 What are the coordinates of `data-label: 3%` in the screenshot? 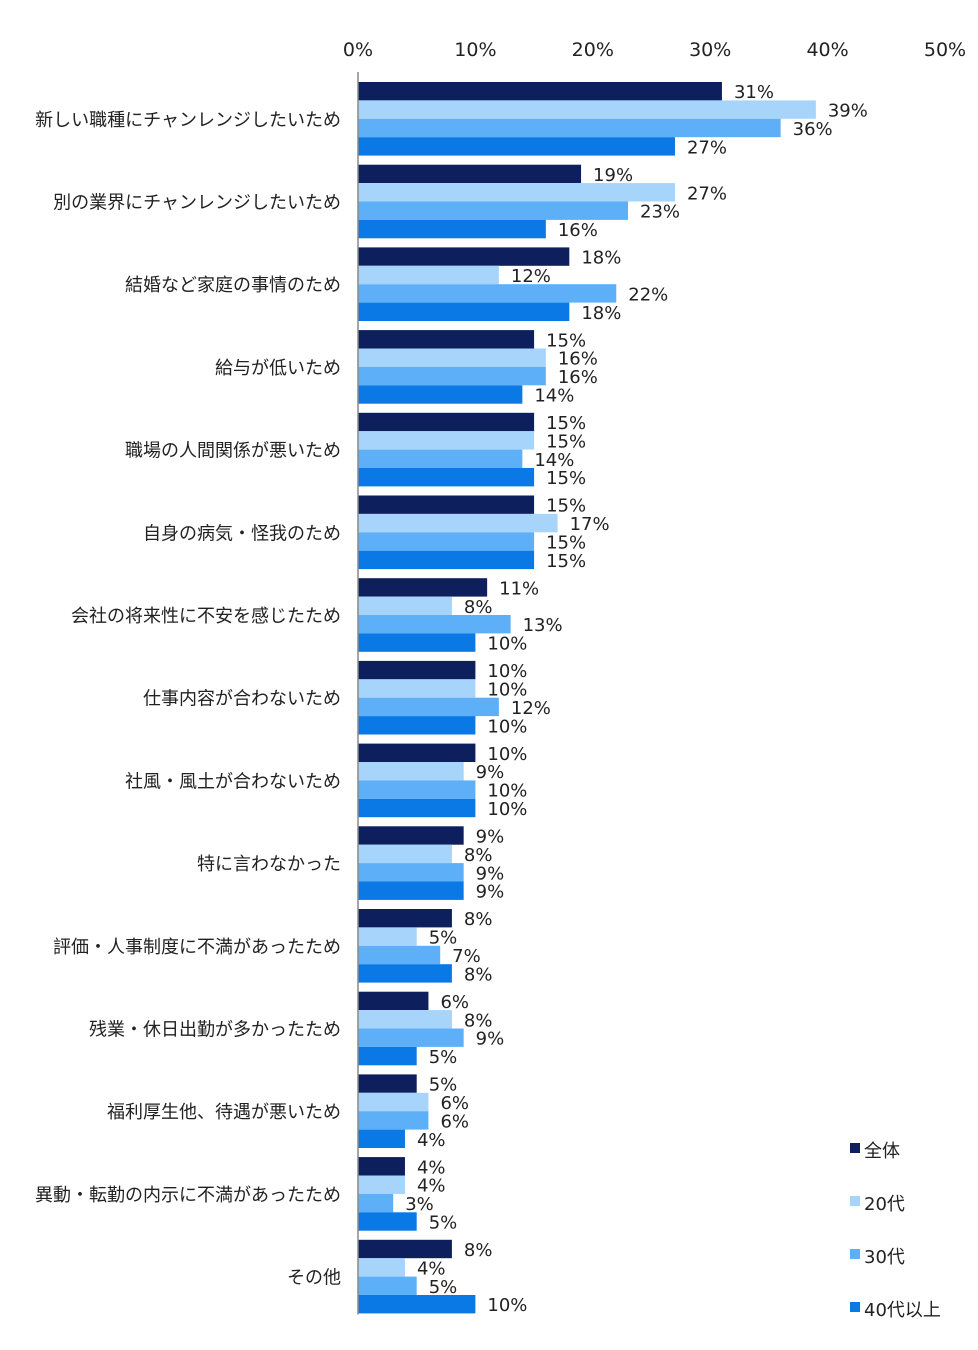 It's located at (419, 1204).